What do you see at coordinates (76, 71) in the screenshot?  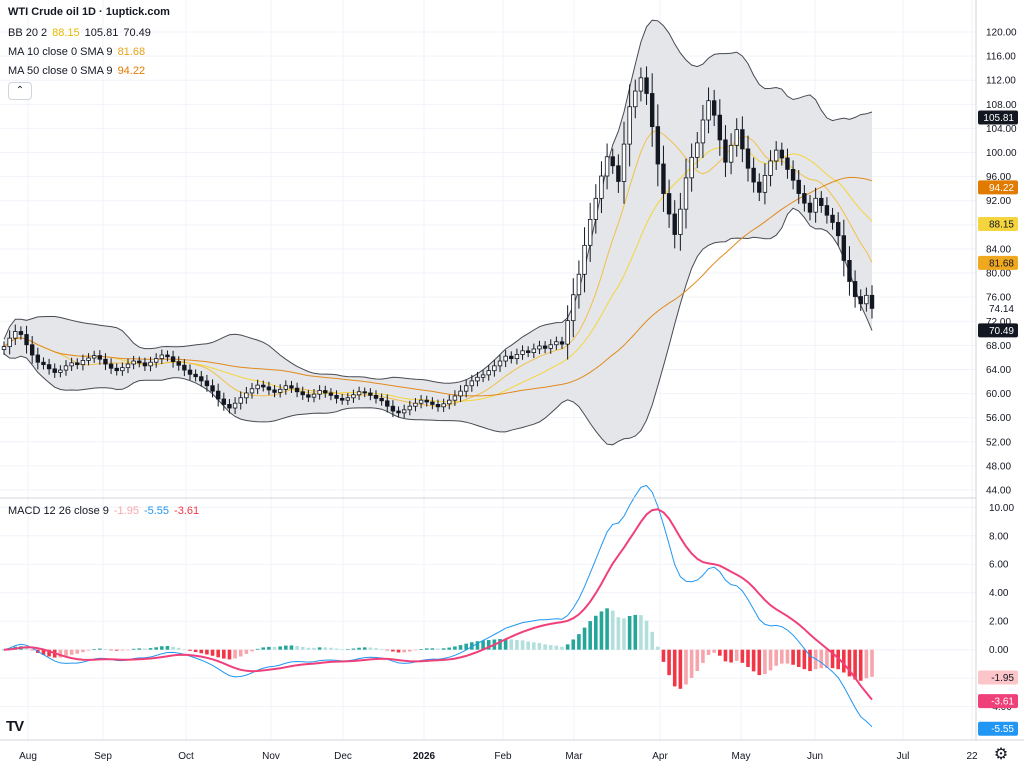 I see `ma50-legend: MA 50 close 0 SMA 9 94.22` at bounding box center [76, 71].